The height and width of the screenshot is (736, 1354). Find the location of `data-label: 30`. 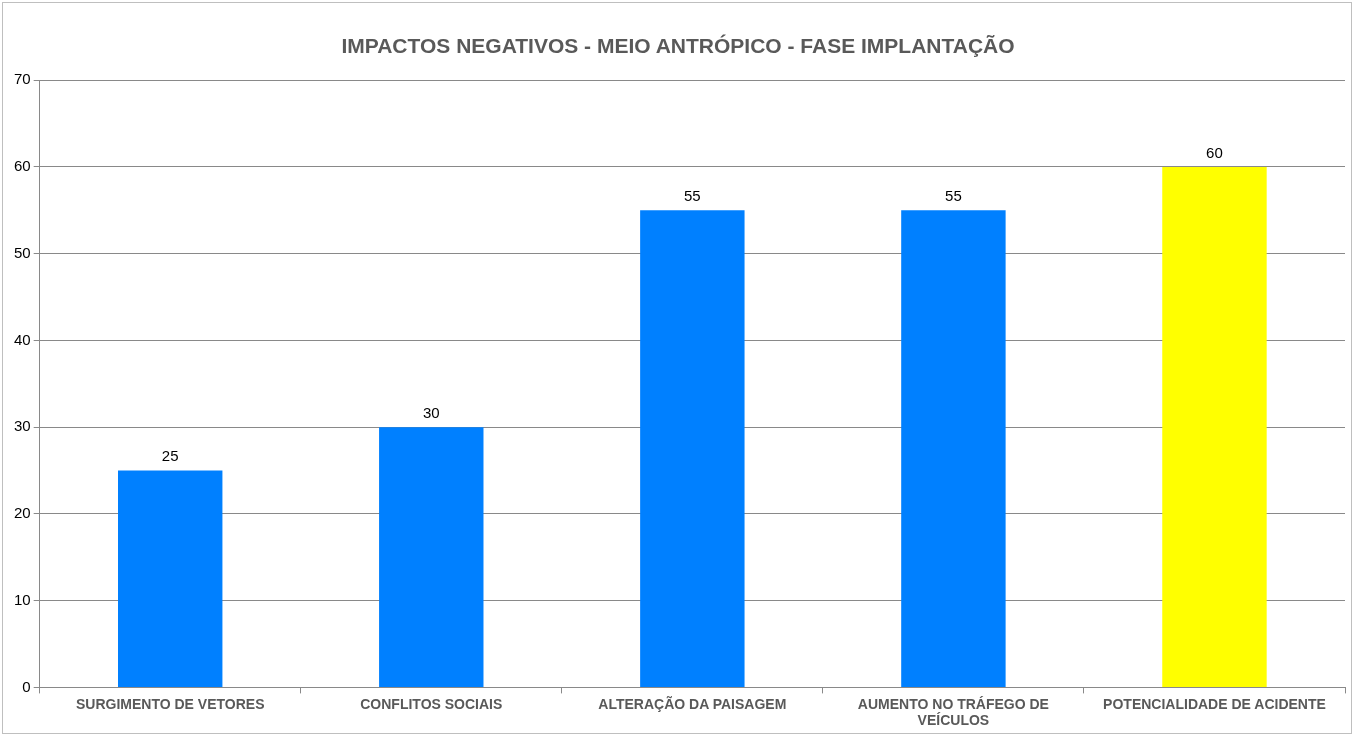

data-label: 30 is located at coordinates (431, 412).